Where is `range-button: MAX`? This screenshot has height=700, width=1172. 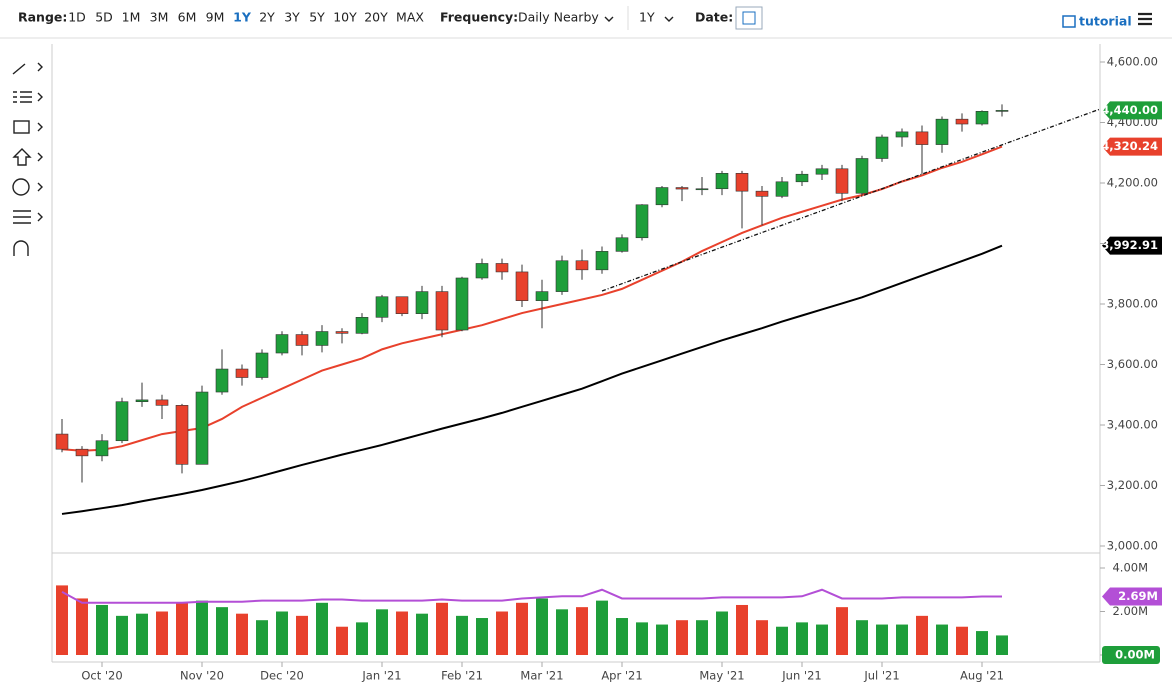 range-button: MAX is located at coordinates (410, 17).